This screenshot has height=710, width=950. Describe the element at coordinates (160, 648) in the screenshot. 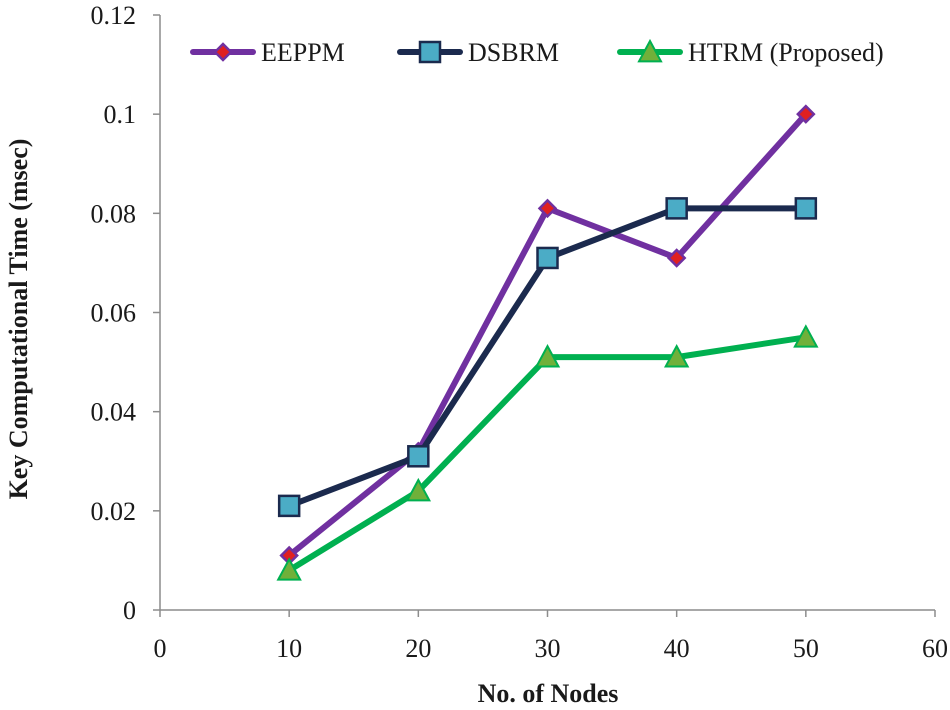

I see `x-tick-label: 0` at that location.